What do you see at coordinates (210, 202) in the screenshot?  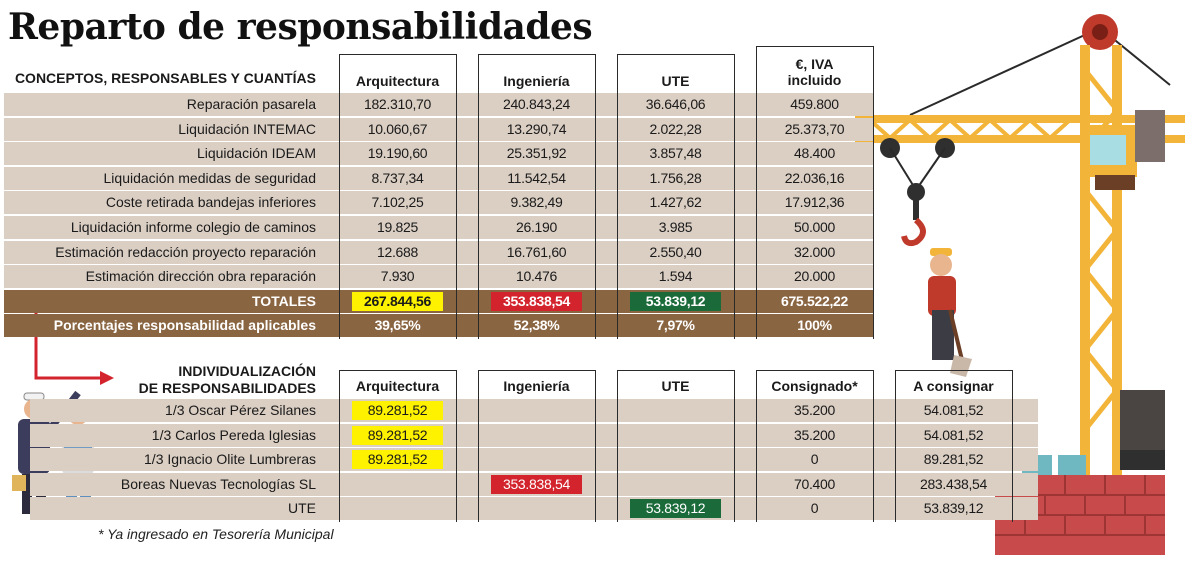 I see `row-label: Coste retirada bandejas inferiores` at bounding box center [210, 202].